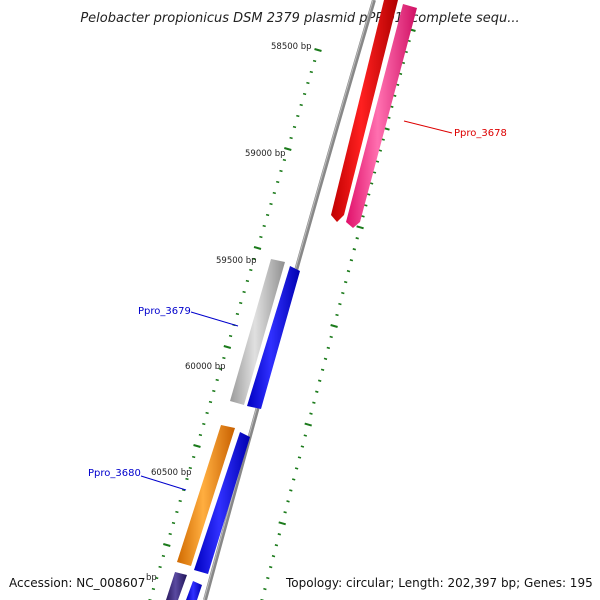 The image size is (600, 600). What do you see at coordinates (480, 133) in the screenshot?
I see `gene-label-ppro-3678: Ppro_3678` at bounding box center [480, 133].